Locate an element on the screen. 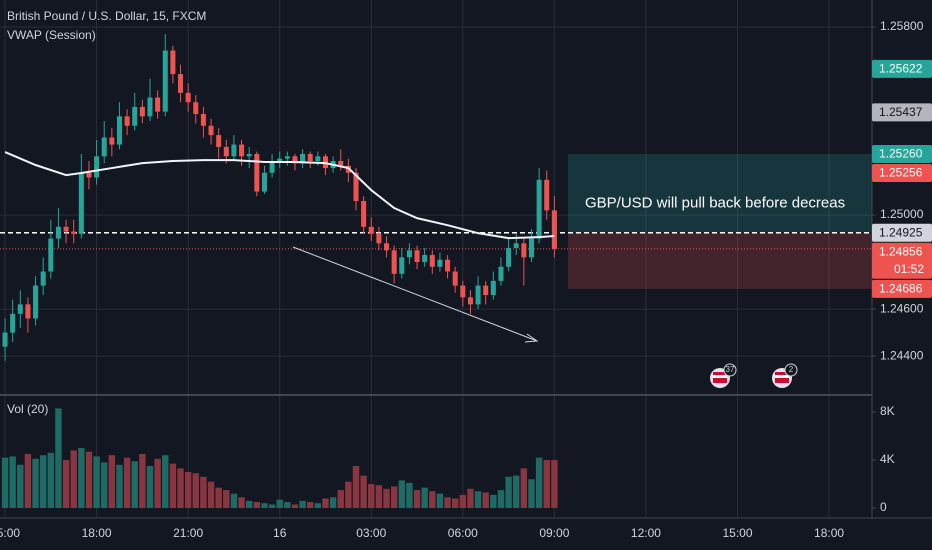  y-tick-label: 1.25800 is located at coordinates (902, 26).